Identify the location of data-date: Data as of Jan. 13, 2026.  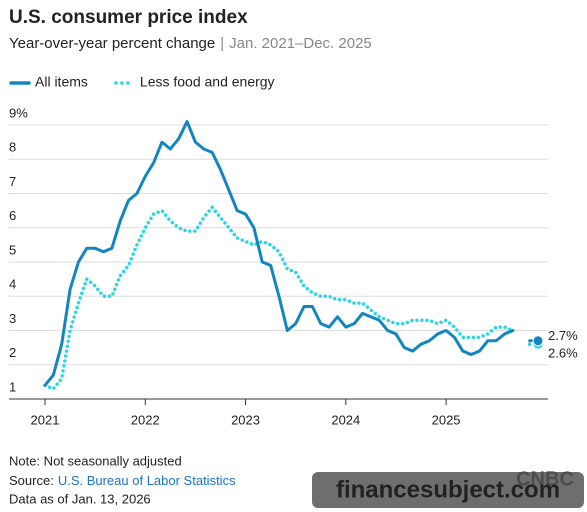
(80, 498).